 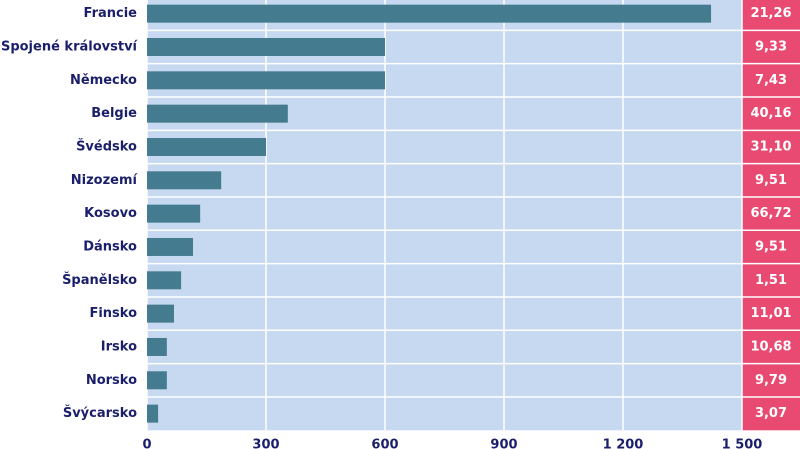 What do you see at coordinates (771, 380) in the screenshot?
I see `side-value: 9,79` at bounding box center [771, 380].